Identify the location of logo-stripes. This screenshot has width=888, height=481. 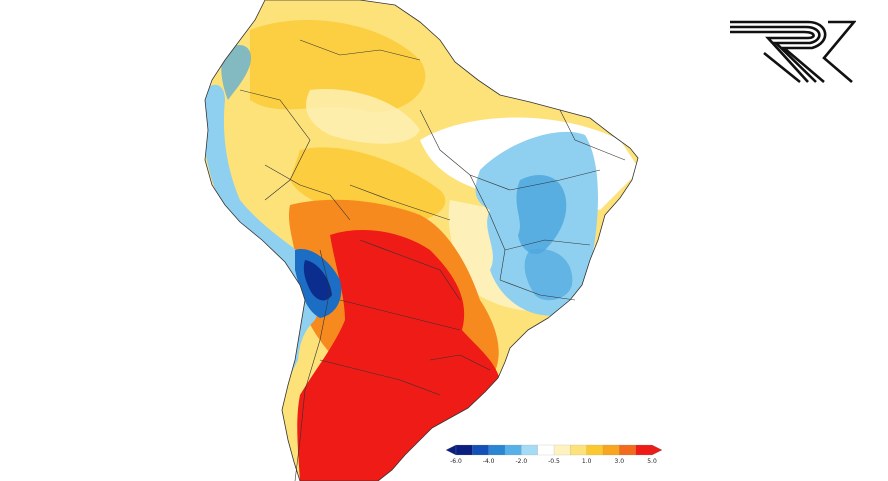
(793, 52).